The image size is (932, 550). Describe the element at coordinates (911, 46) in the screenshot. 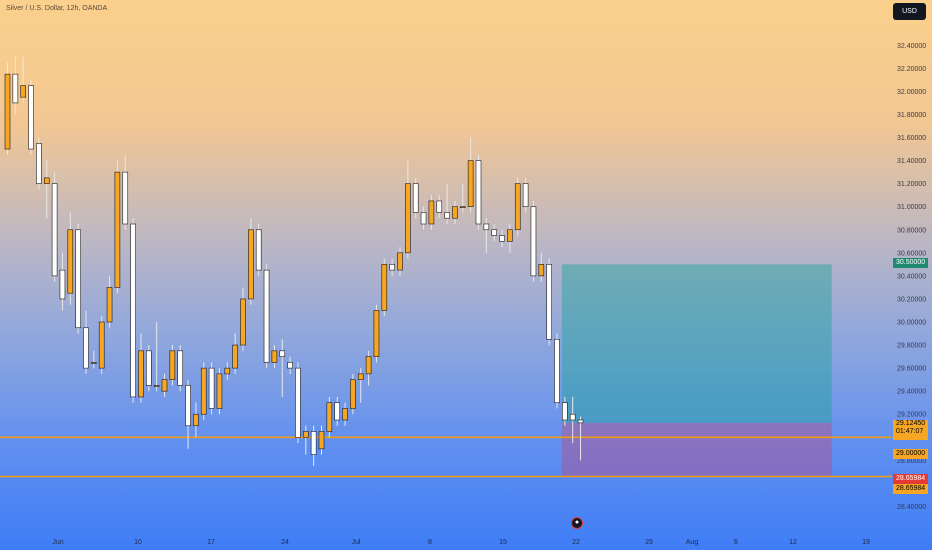

I see `y-tick-label: 32.40000` at that location.